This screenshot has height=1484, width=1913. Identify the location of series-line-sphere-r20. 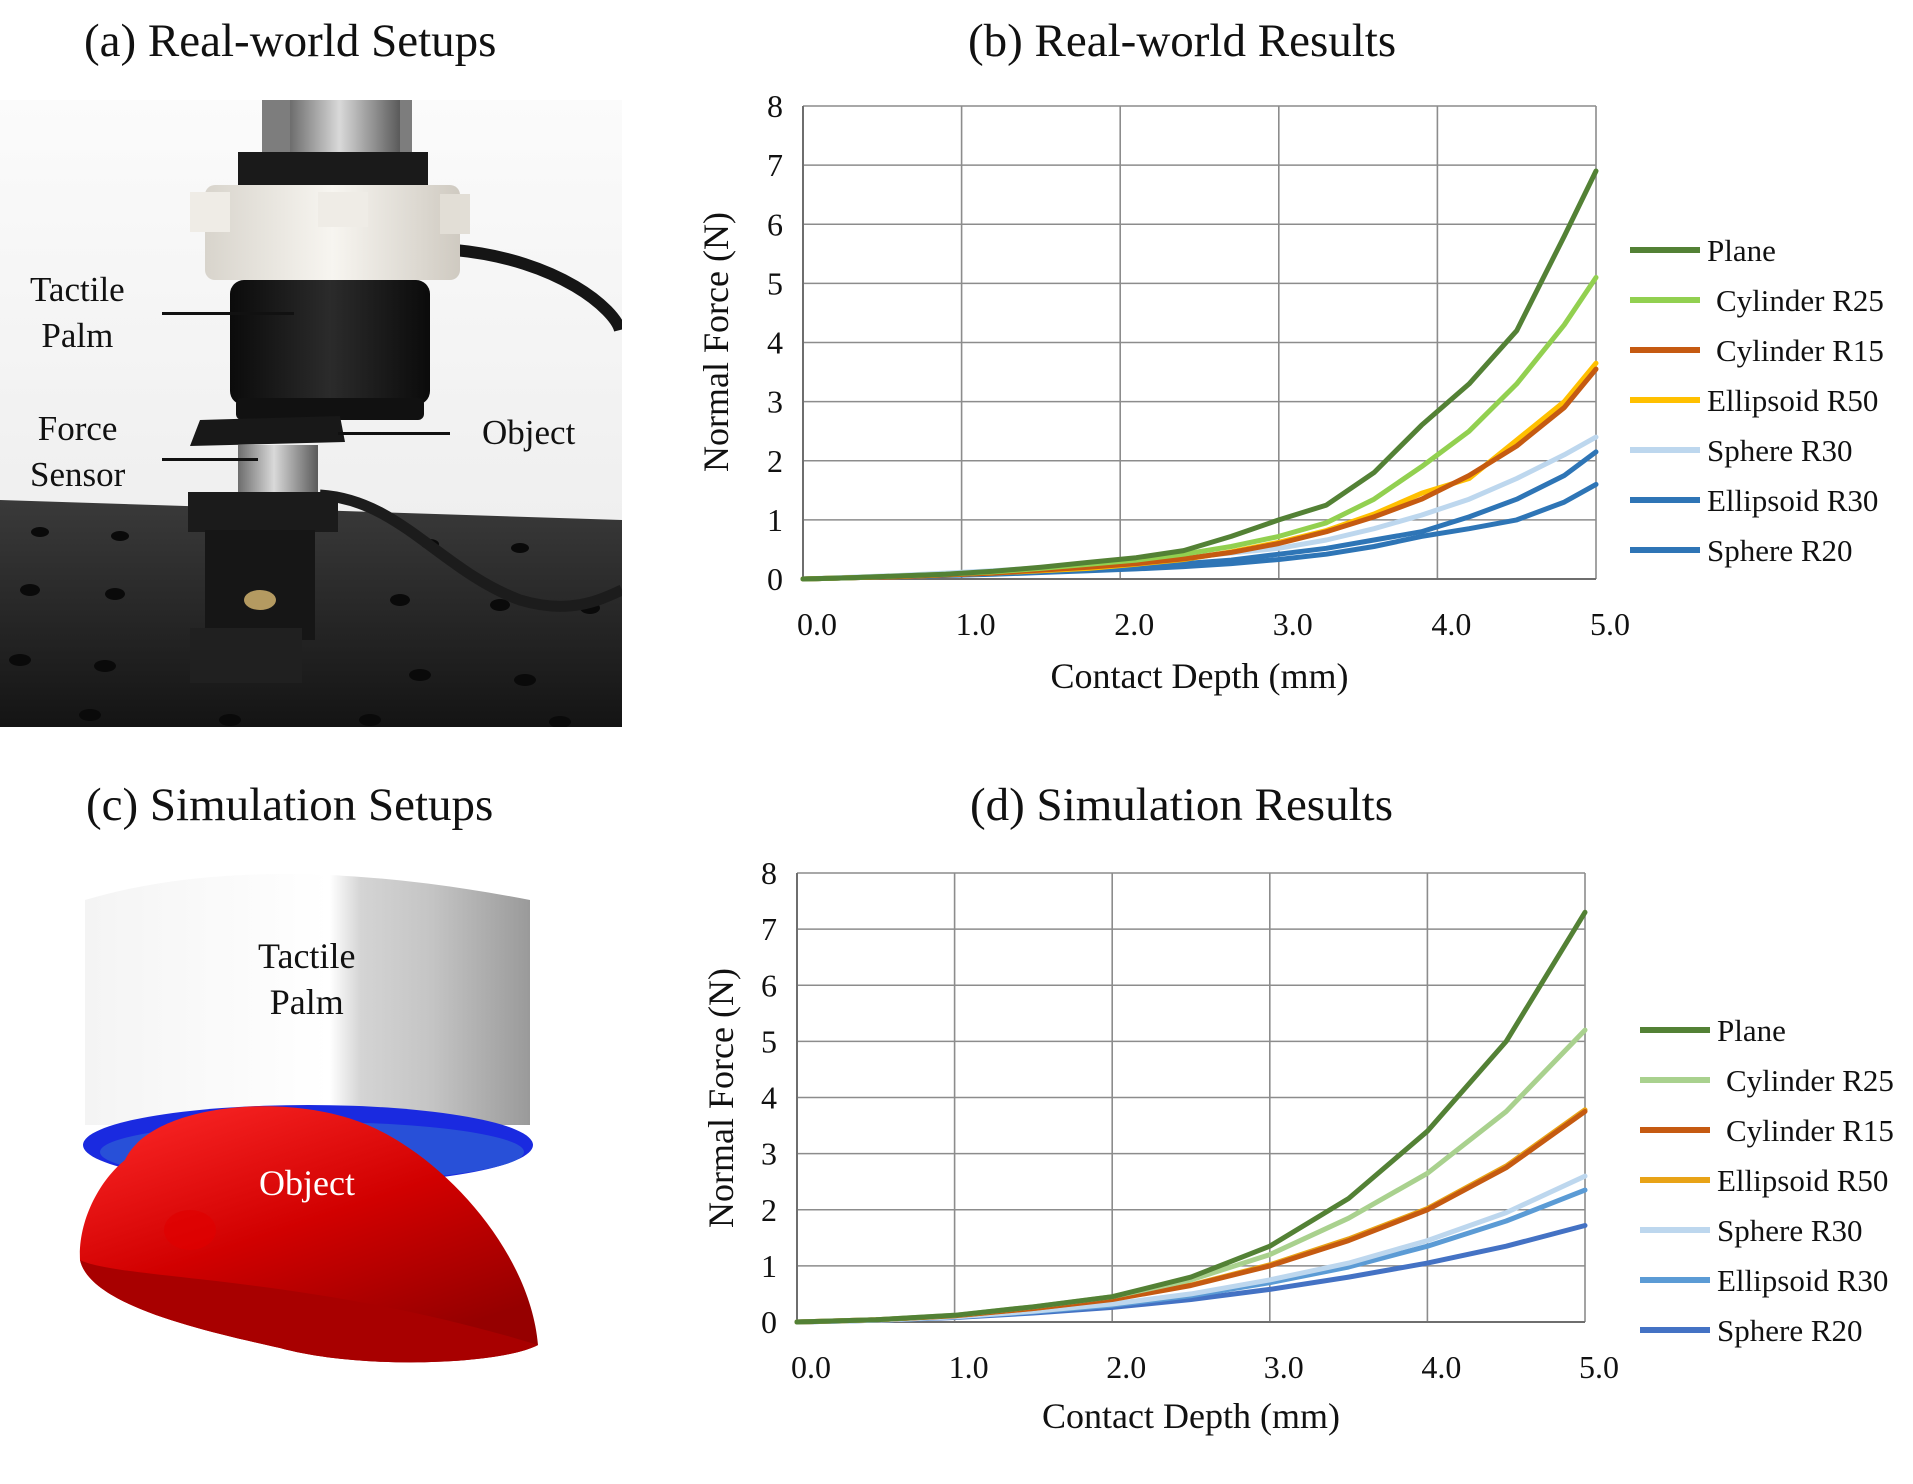
(1191, 1274).